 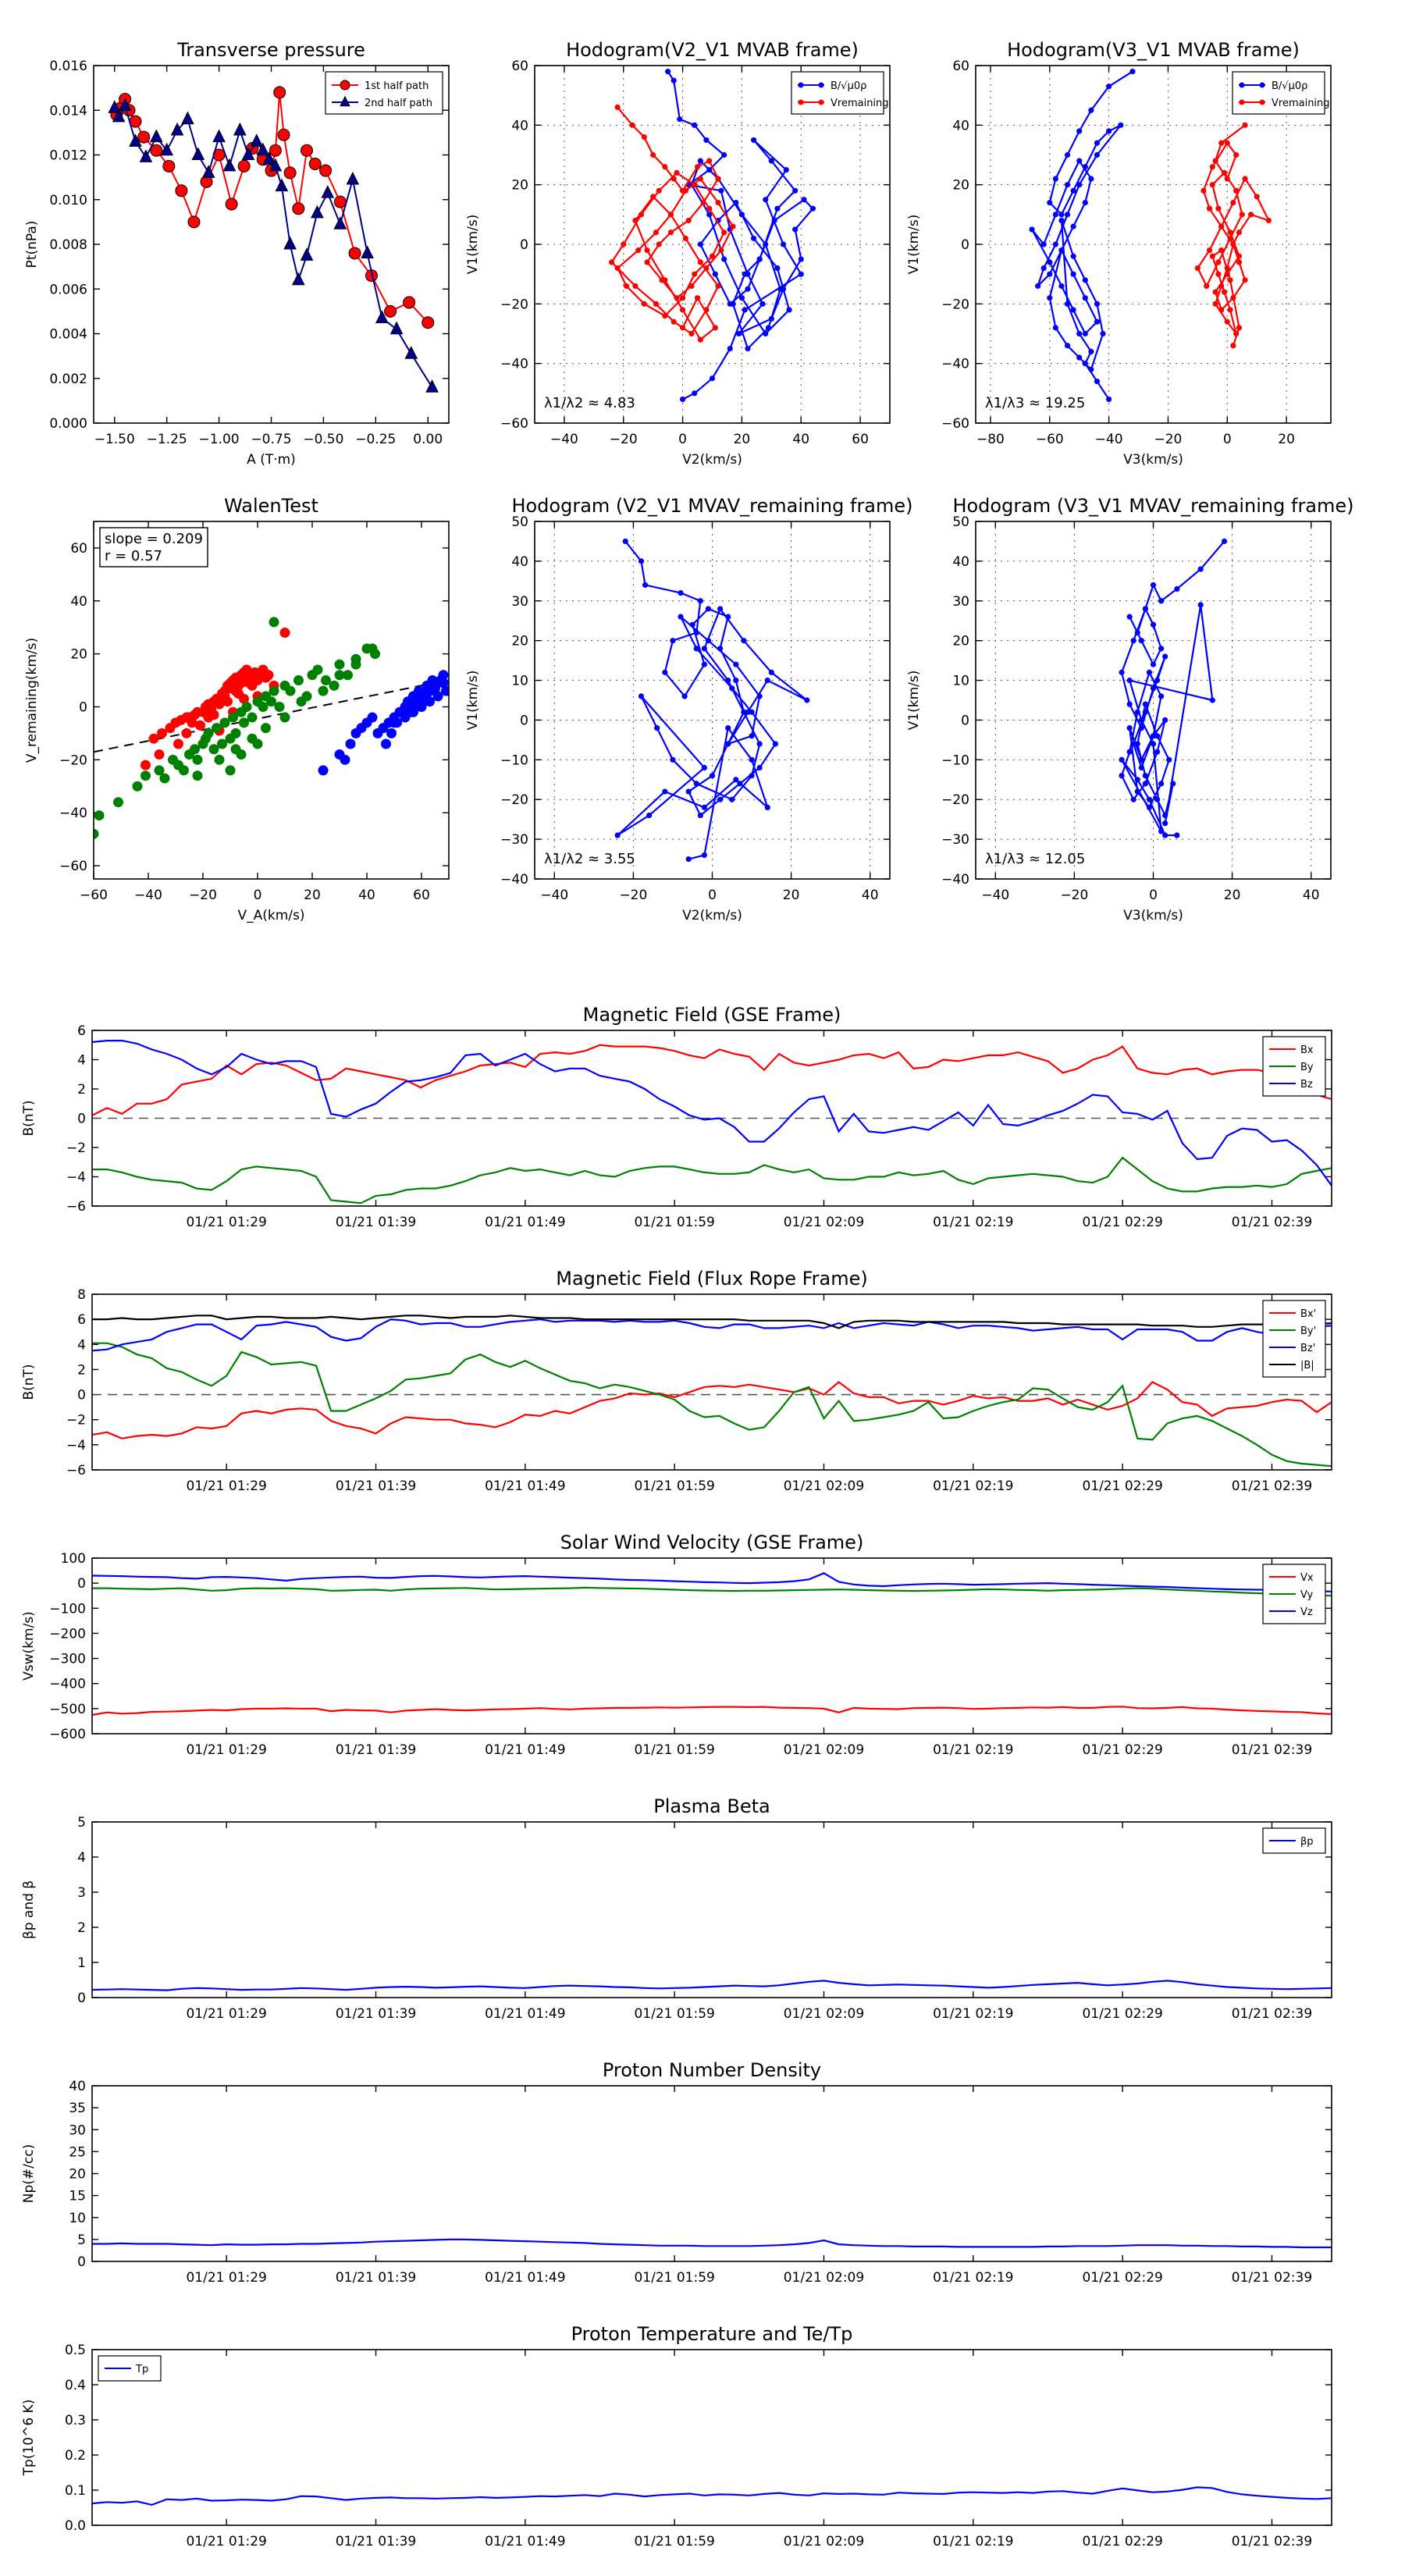 What do you see at coordinates (428, 439) in the screenshot?
I see `x-tick-label: 0.00` at bounding box center [428, 439].